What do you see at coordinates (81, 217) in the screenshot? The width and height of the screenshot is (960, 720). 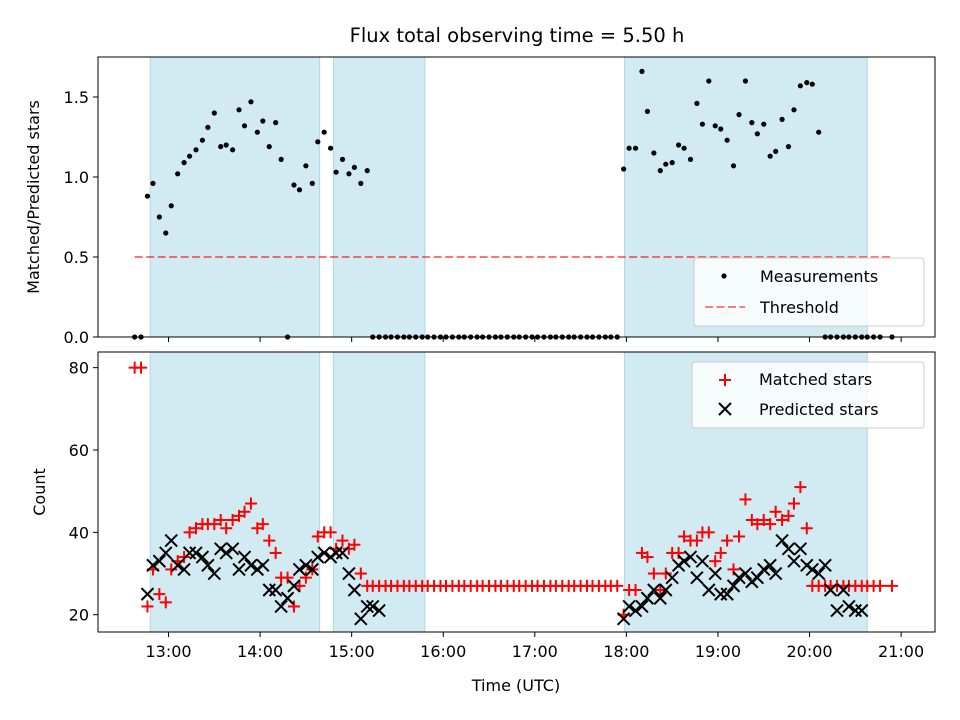 I see `top-y-ticks: 0.0 0.5 1.0 1.5` at bounding box center [81, 217].